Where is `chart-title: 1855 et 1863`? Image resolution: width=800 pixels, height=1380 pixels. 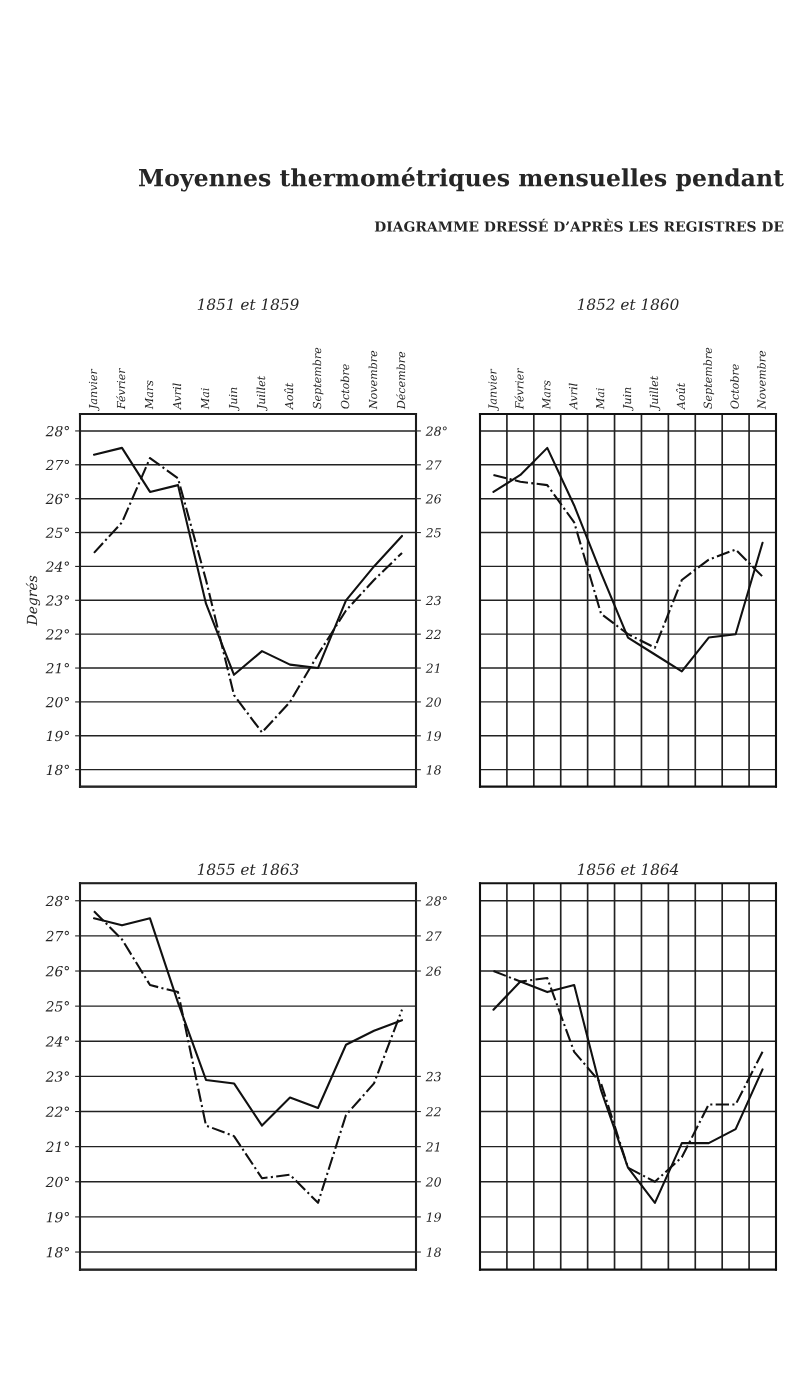
chart-title: 1855 et 1863 is located at coordinates (248, 869).